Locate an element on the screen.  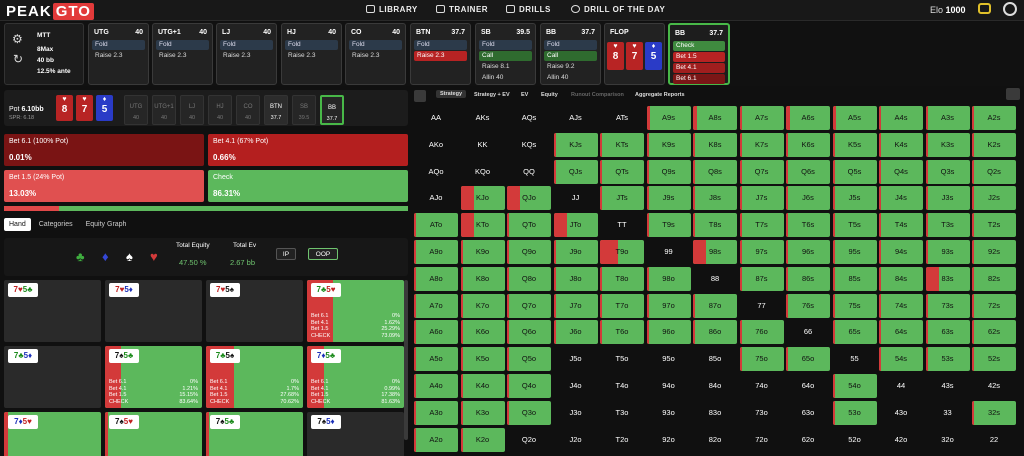
hand-cell-77: 77 is located at coordinates (762, 306).